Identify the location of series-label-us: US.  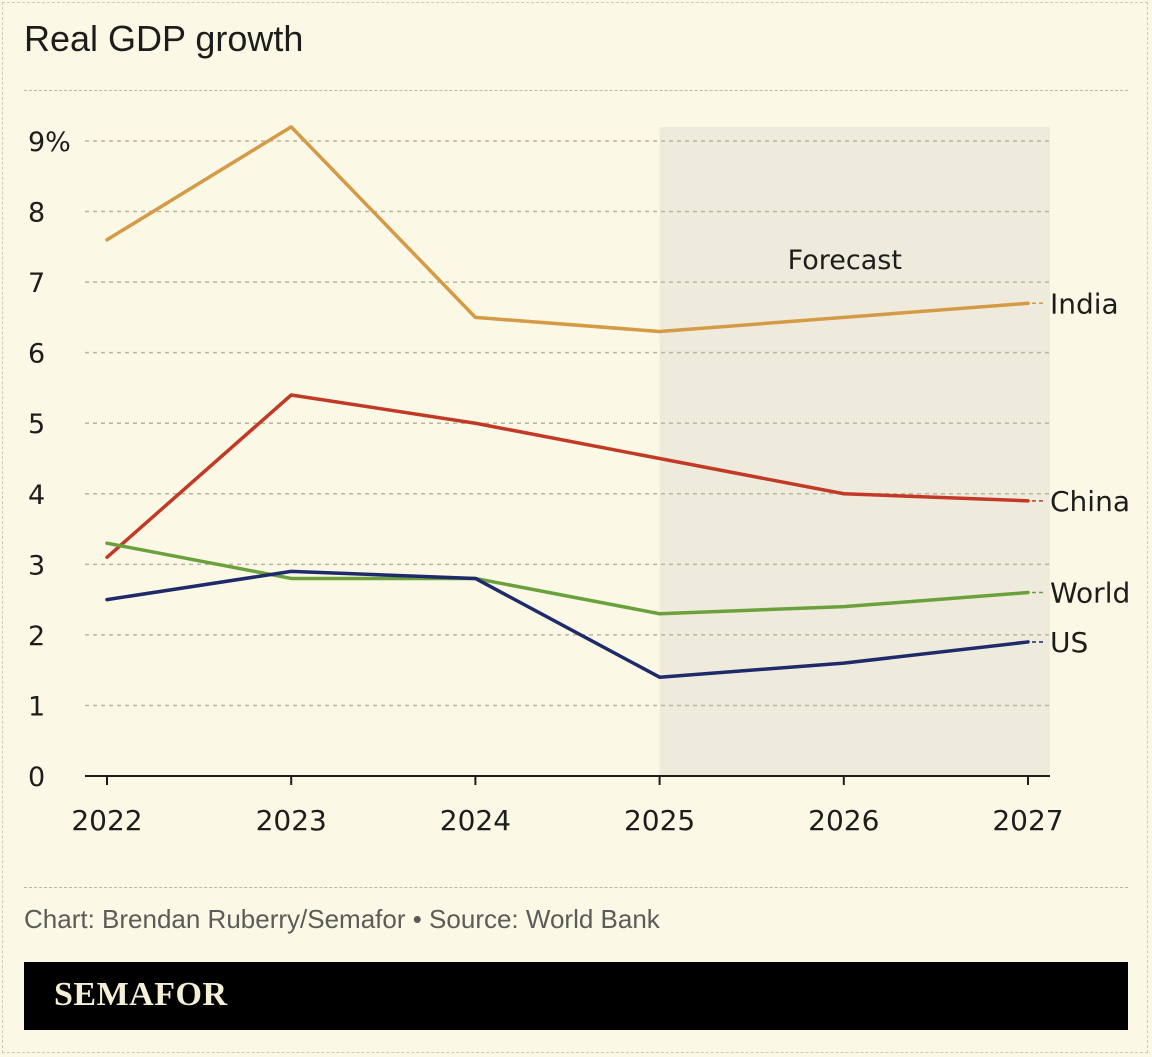
(1069, 642).